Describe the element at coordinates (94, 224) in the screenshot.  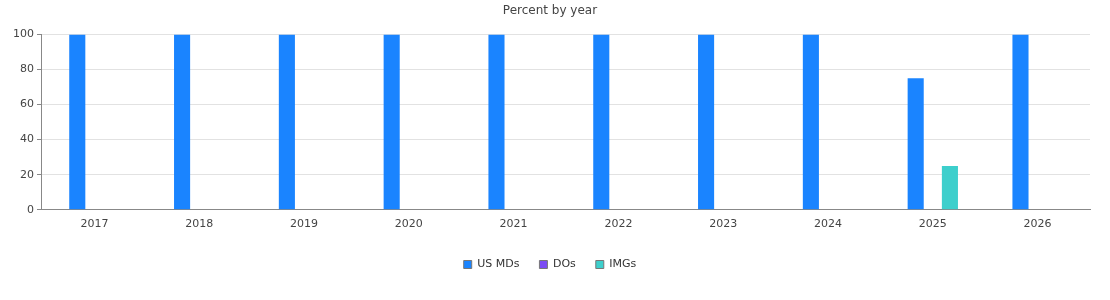
I see `x-tick-label: 2017` at that location.